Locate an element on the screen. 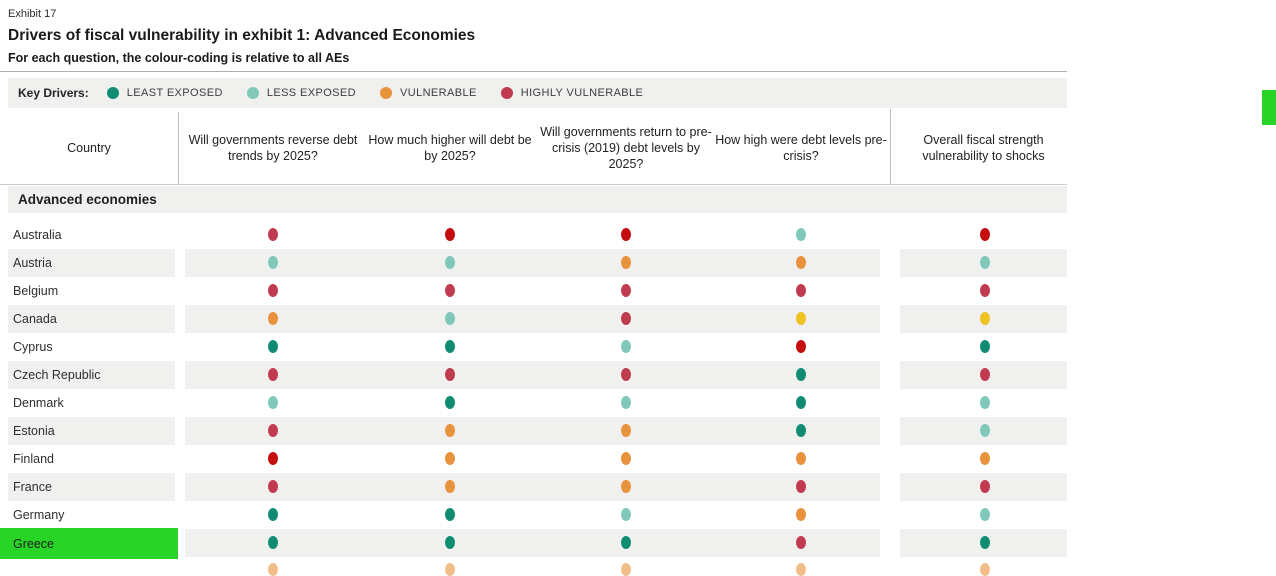 The width and height of the screenshot is (1276, 576). table-row: Estonia is located at coordinates (533, 431).